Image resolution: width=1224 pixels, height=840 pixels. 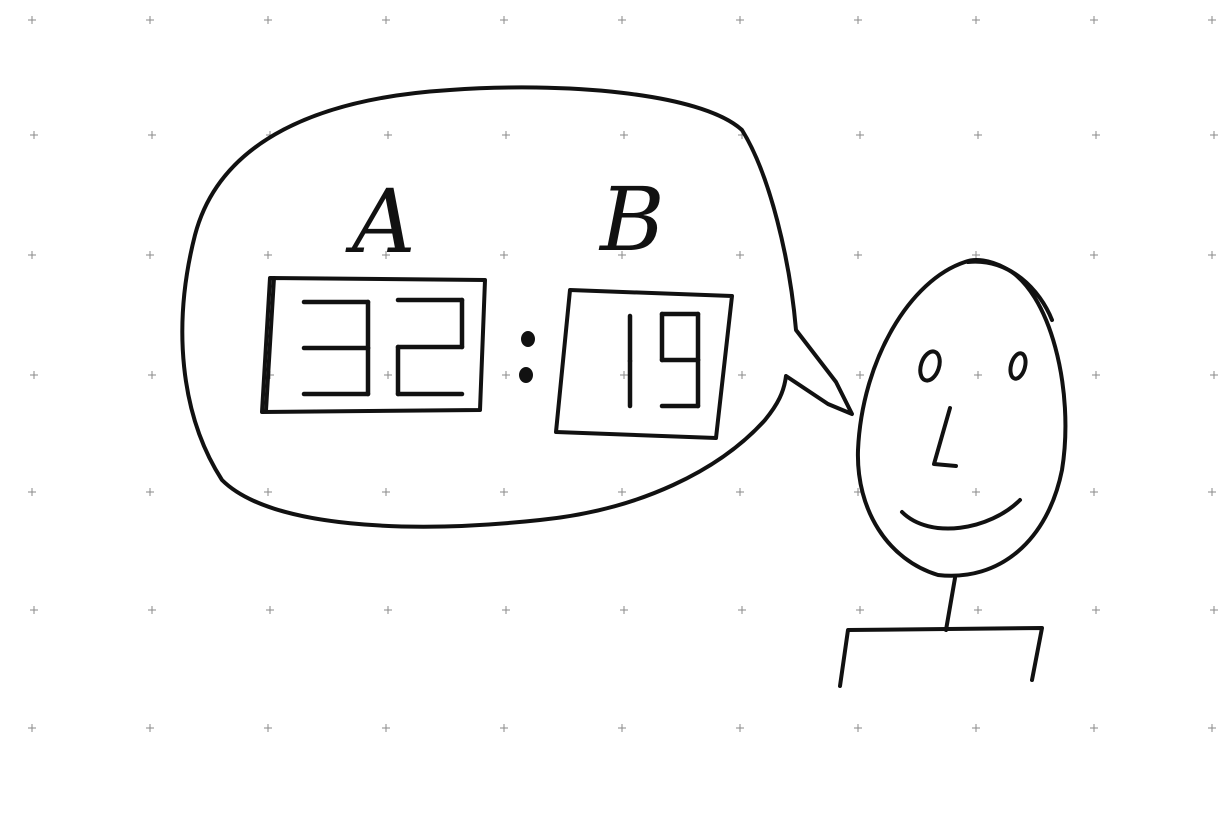 I want to click on stick-figure-icon, so click(x=953, y=473).